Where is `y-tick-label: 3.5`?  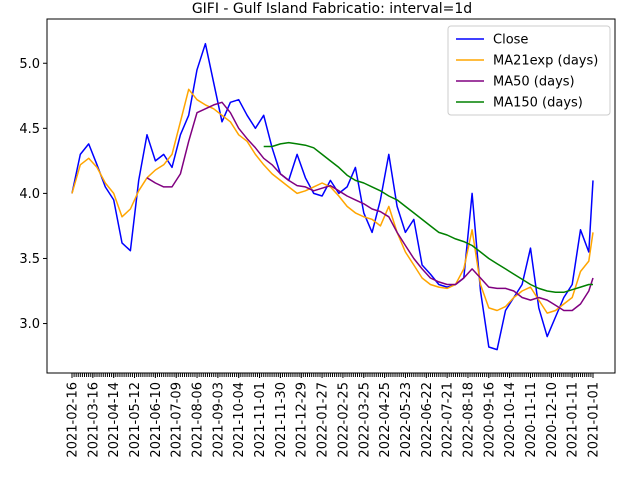 y-tick-label: 3.5 is located at coordinates (29, 259).